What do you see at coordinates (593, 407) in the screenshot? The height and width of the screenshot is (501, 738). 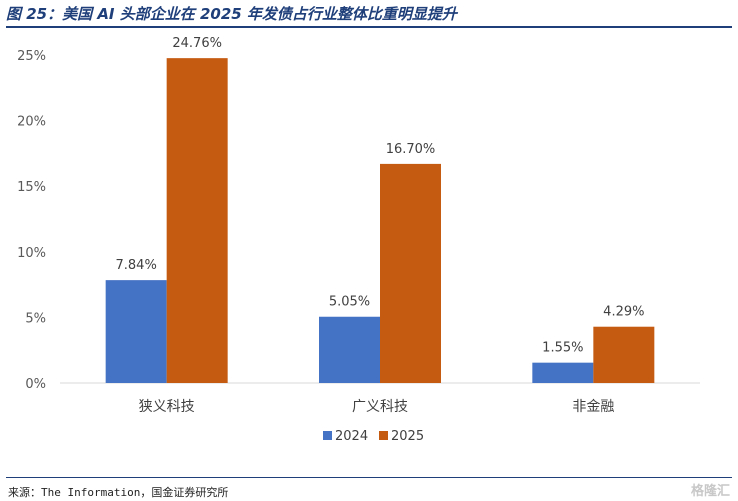 I see `x-tick-label: 非金融` at bounding box center [593, 407].